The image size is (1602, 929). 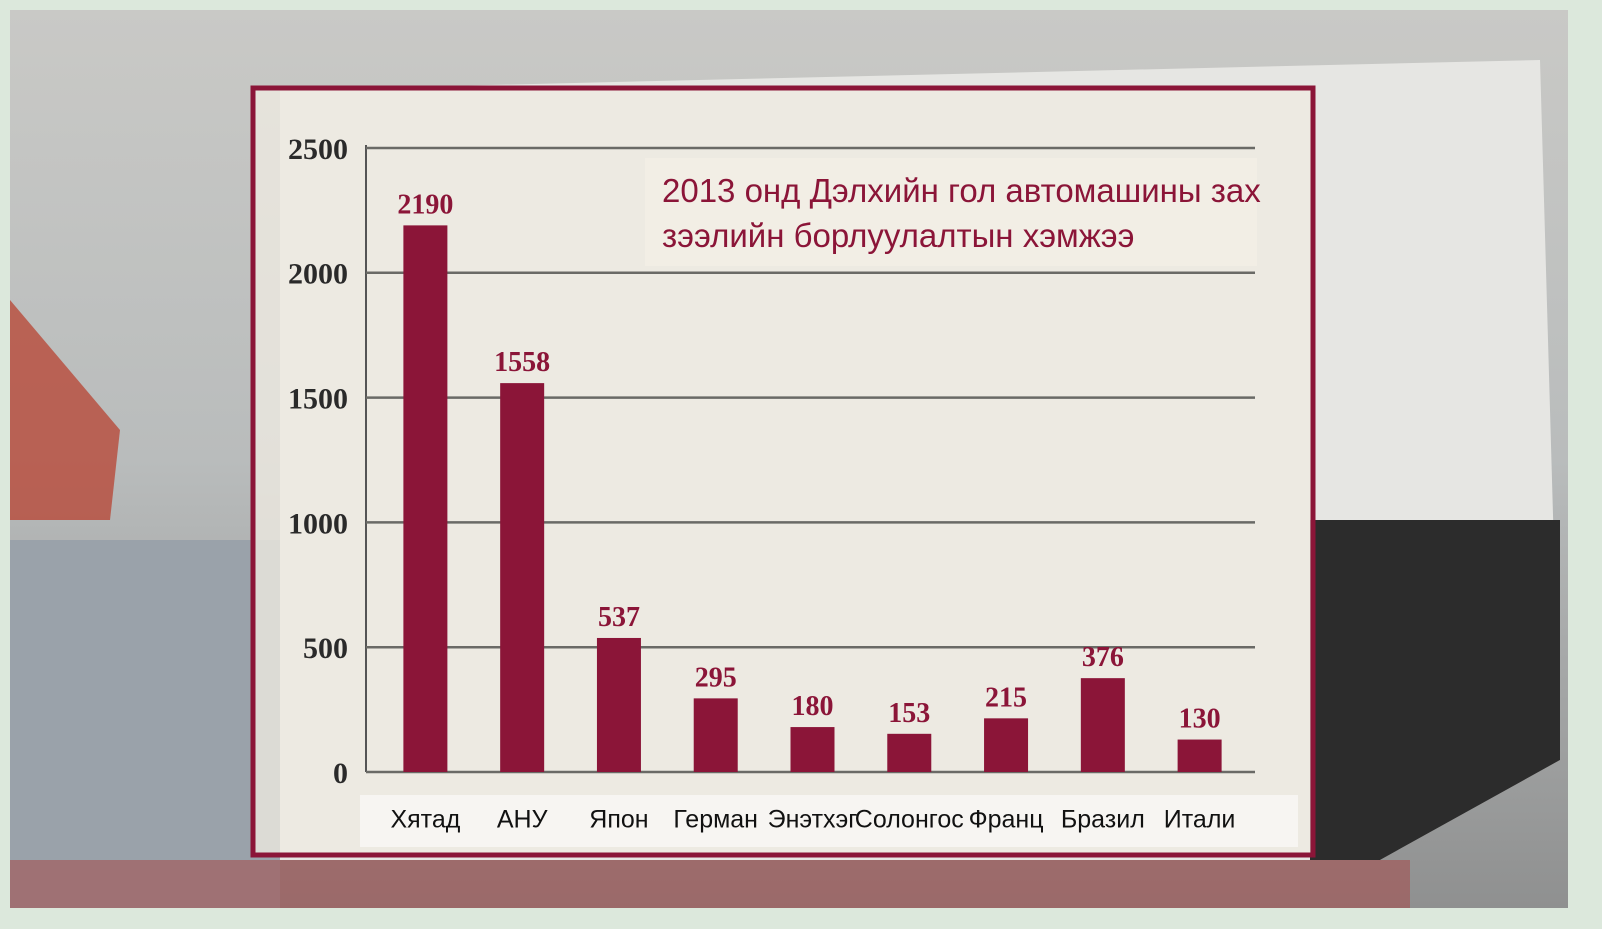 I want to click on x-tick-label: Франц, so click(x=1006, y=820).